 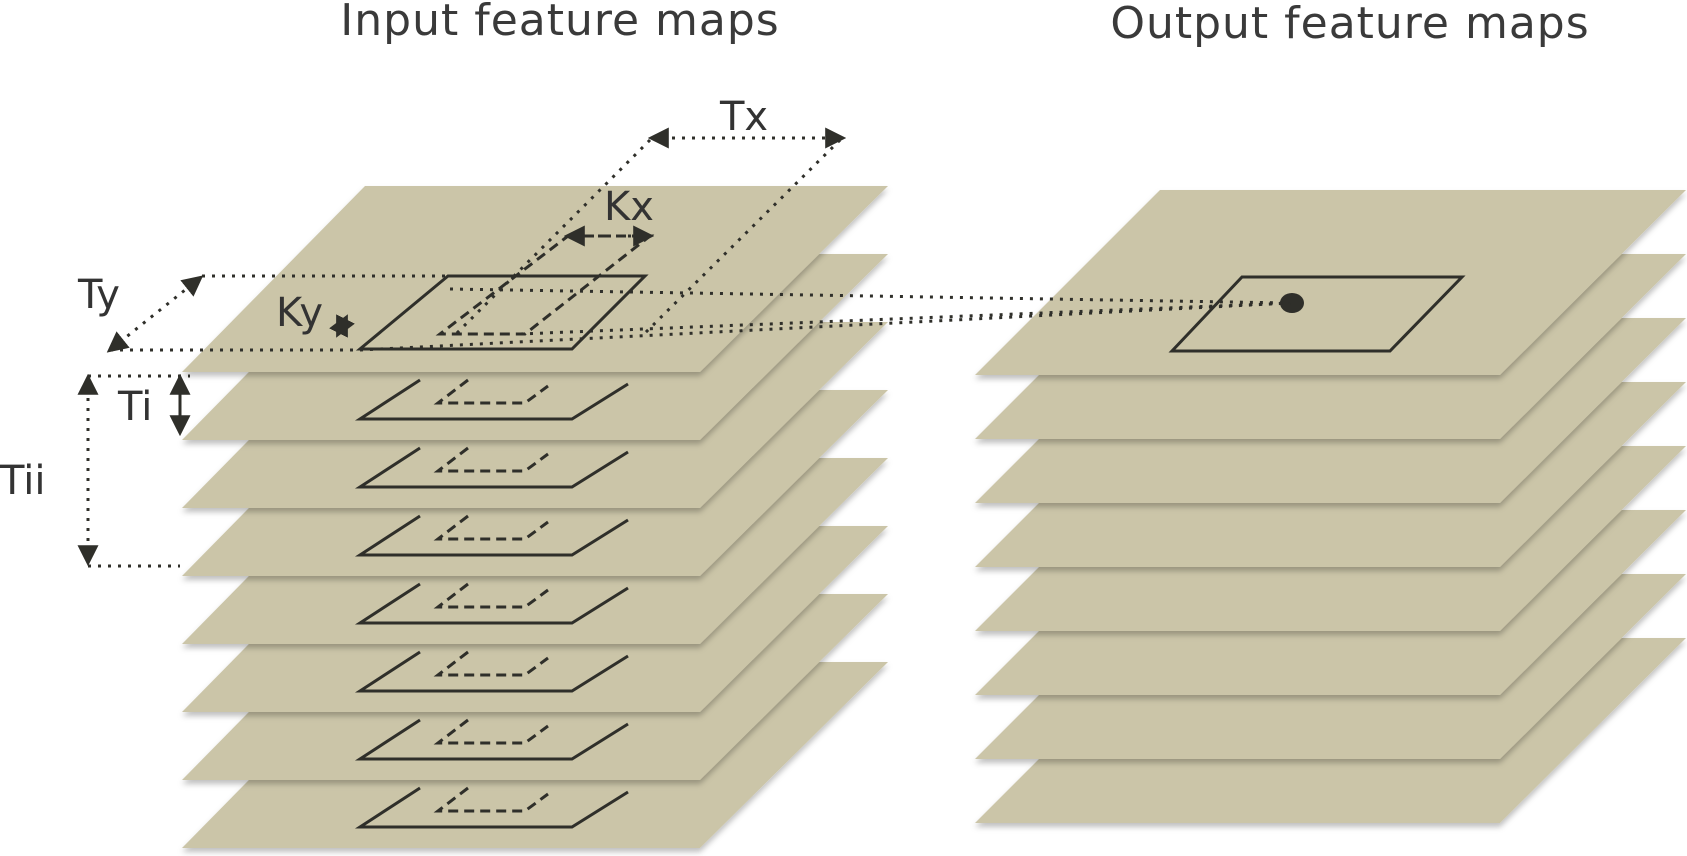 What do you see at coordinates (22, 481) in the screenshot?
I see `tii-label: Tii` at bounding box center [22, 481].